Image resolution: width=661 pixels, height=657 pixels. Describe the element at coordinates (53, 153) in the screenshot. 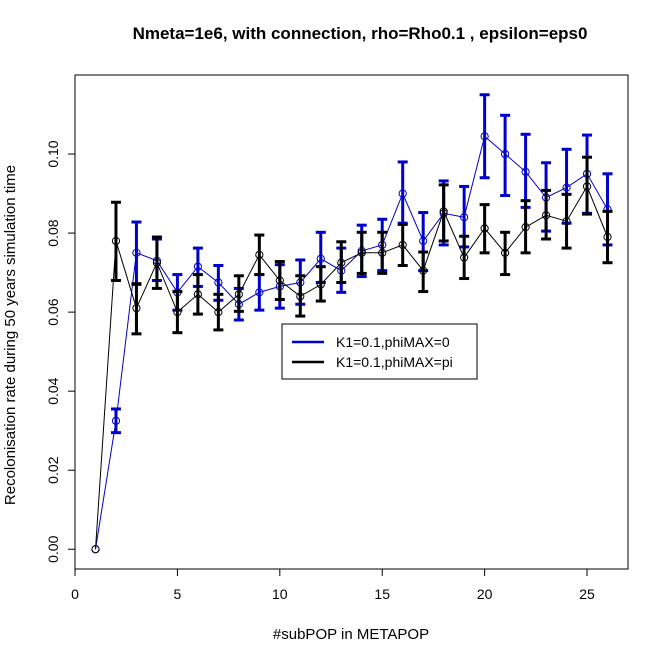

I see `y-tick-label: 0.10` at that location.